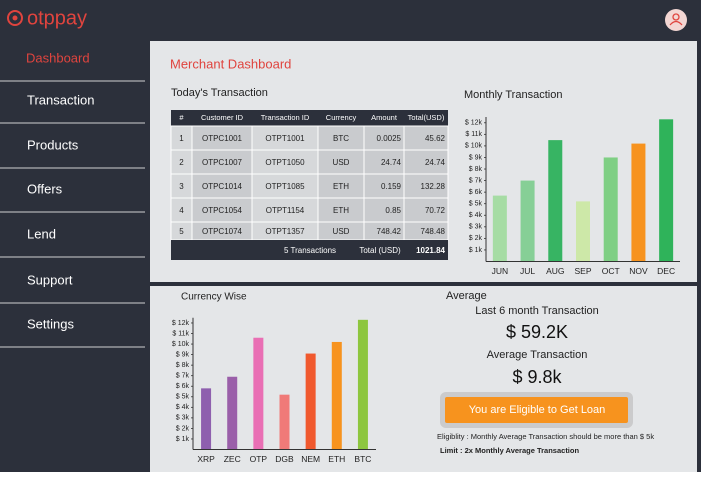 The height and width of the screenshot is (477, 701). I want to click on column-header: Currency, so click(341, 117).